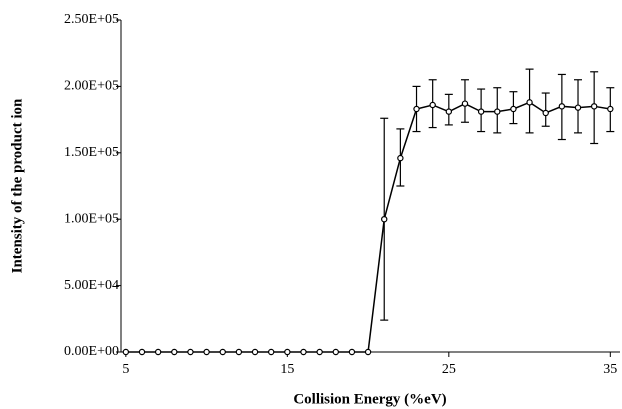 This screenshot has width=622, height=409. Describe the element at coordinates (91, 152) in the screenshot. I see `y-tick-label: 1.50E+05` at that location.